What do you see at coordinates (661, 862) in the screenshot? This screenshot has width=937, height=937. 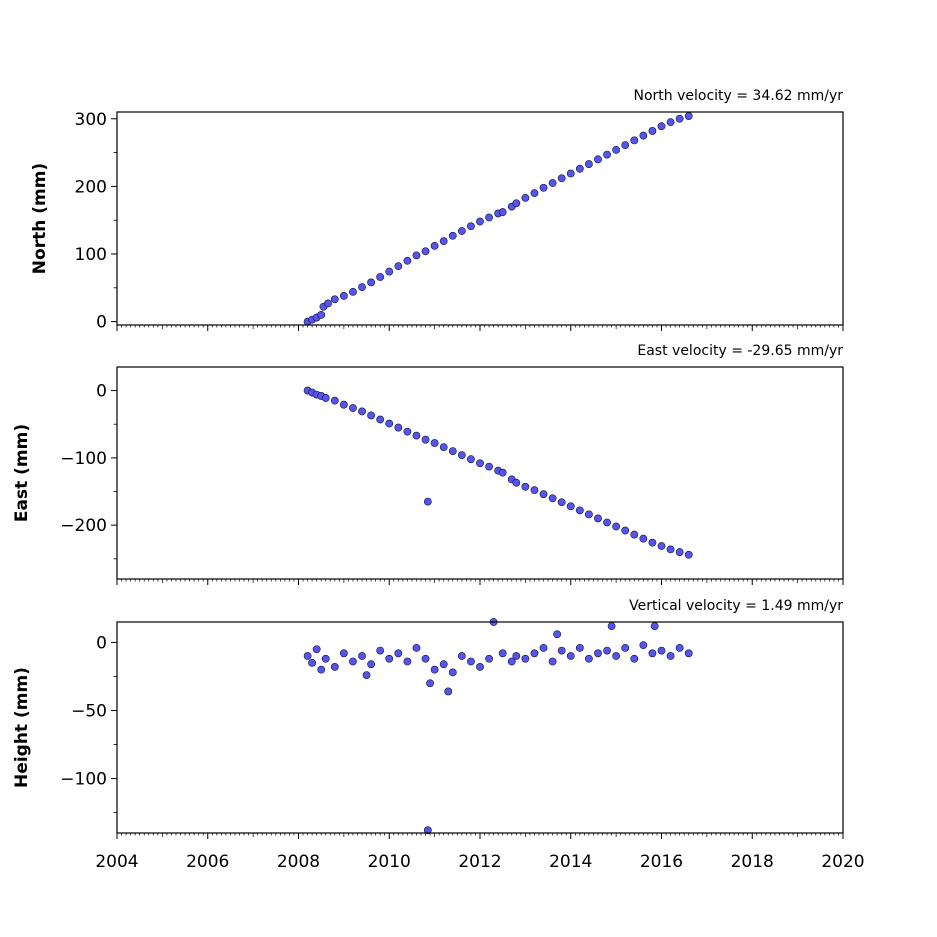 I see `x-tick-label: 2016` at bounding box center [661, 862].